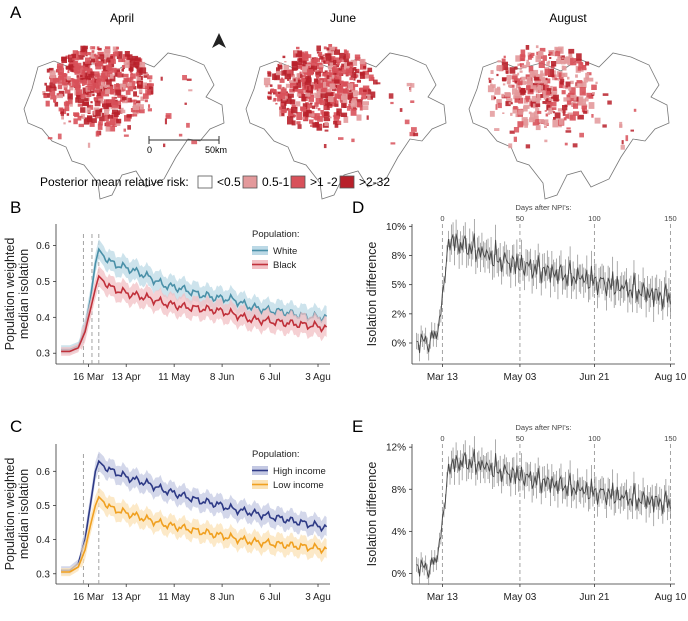  What do you see at coordinates (520, 218) in the screenshot?
I see `top-tick-label: 50` at bounding box center [520, 218].